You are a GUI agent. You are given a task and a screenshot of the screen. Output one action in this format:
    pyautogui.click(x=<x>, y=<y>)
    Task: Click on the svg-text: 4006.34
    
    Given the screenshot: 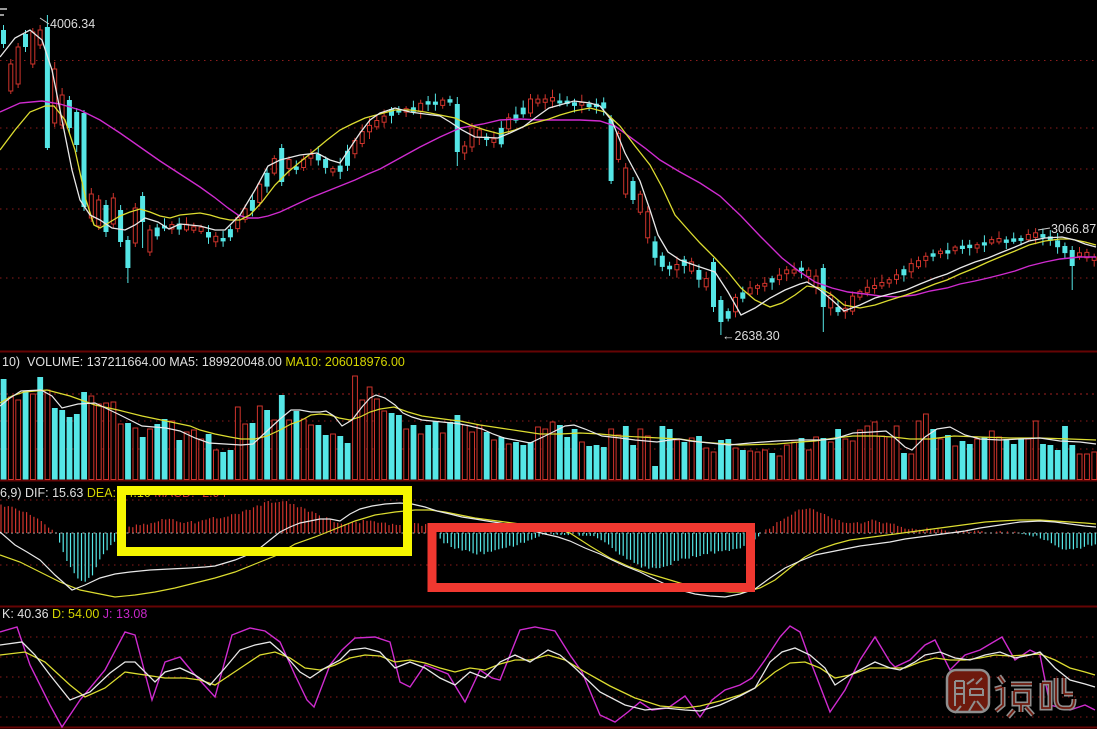 What is the action you would take?
    pyautogui.click(x=72, y=24)
    